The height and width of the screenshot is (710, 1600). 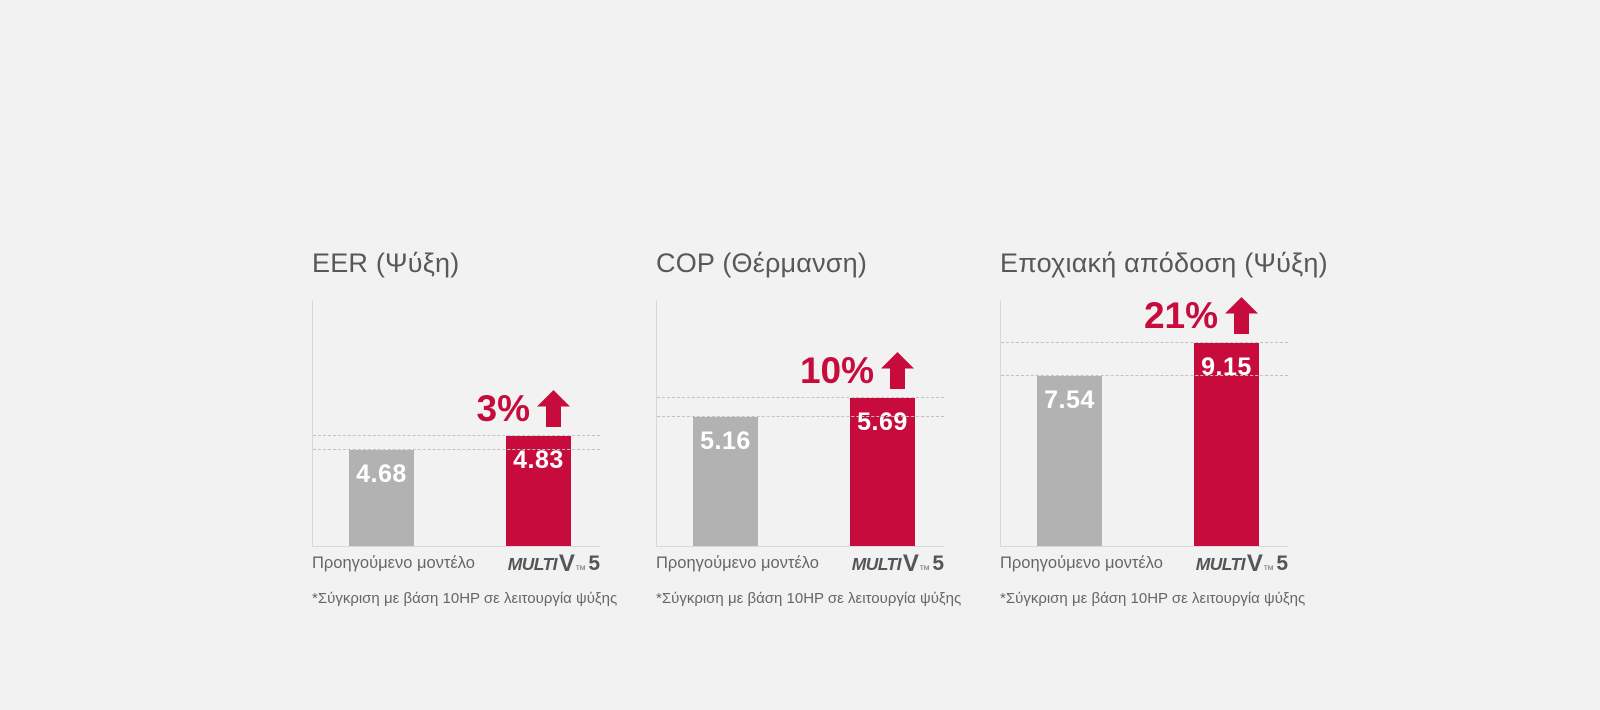 I want to click on bar-value-label: 4.68, so click(x=381, y=474).